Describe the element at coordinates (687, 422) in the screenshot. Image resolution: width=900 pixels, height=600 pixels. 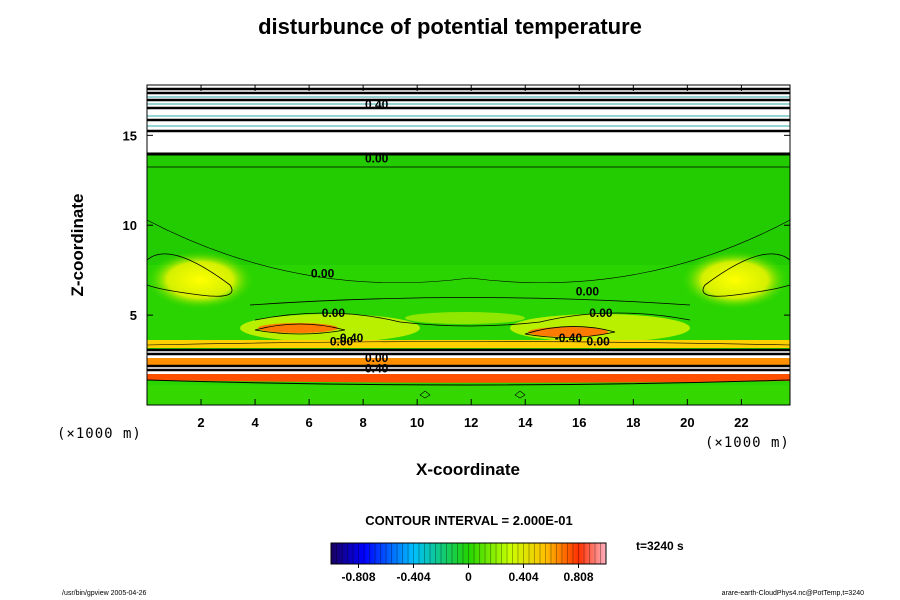
I see `x-tick-label: 20` at that location.